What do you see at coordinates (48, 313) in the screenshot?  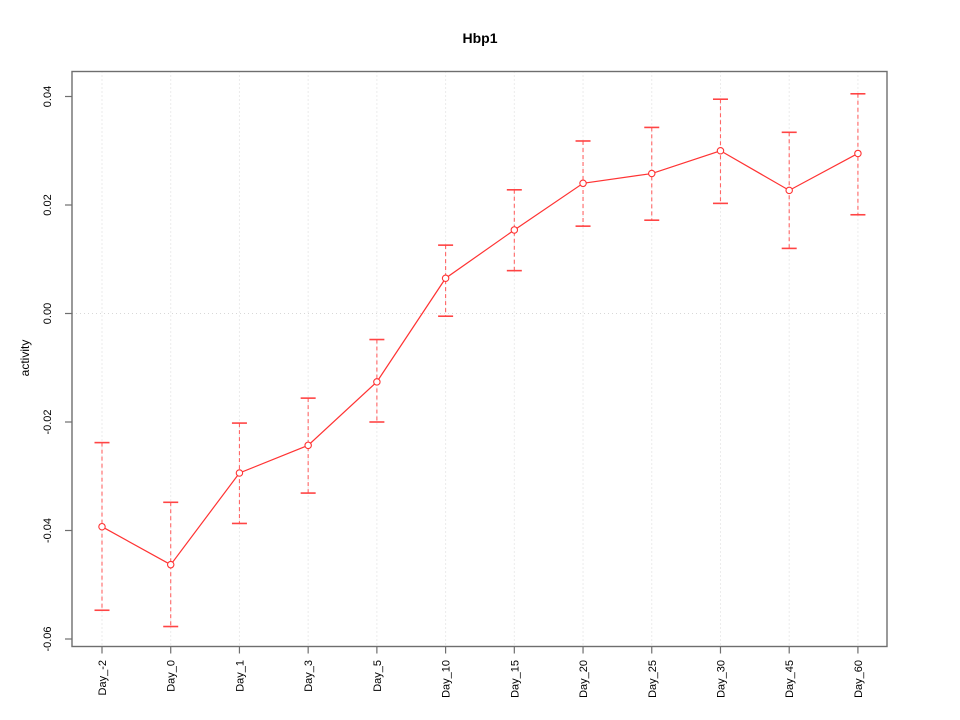 I see `y-tick-label: 0.00` at bounding box center [48, 313].